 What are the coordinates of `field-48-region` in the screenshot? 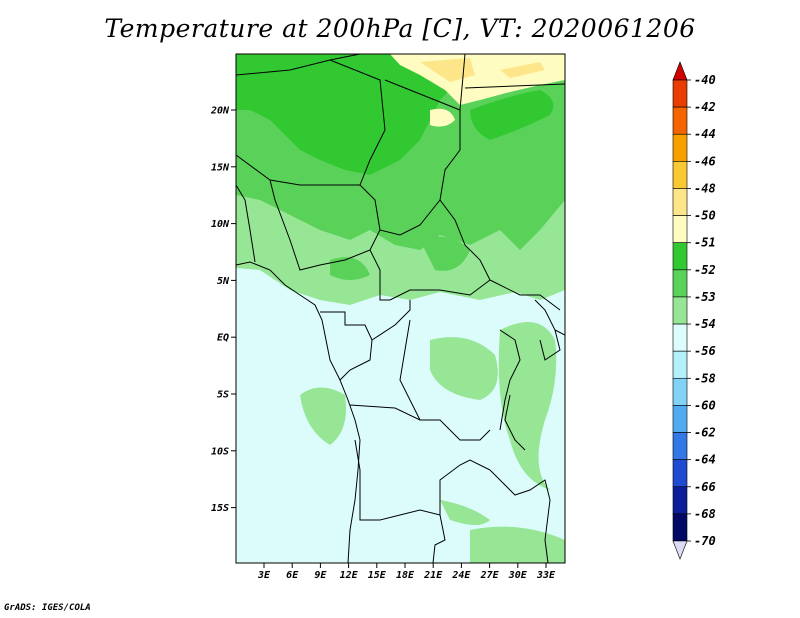 It's located at (447, 70).